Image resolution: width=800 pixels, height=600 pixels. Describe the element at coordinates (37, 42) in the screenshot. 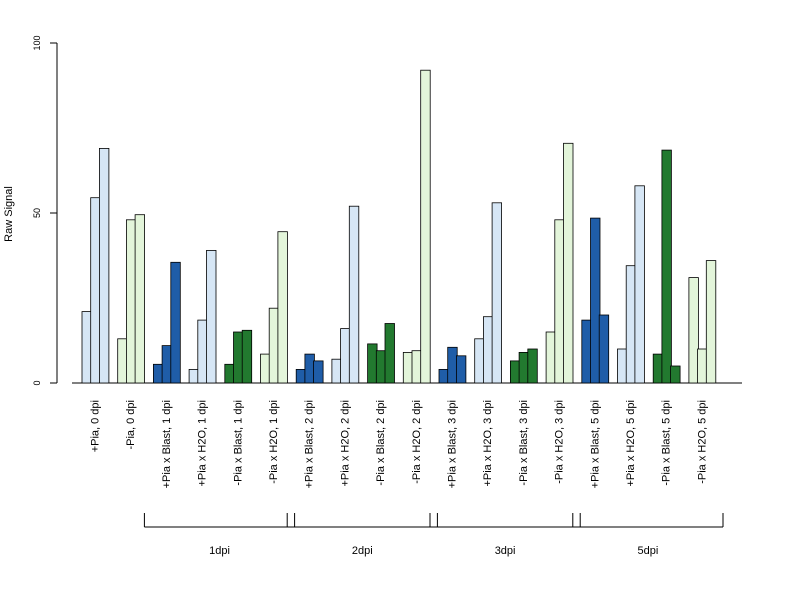

I see `y-tick-label: 100` at that location.